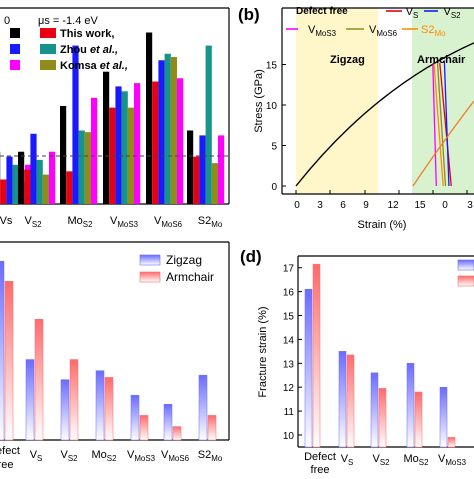 Image resolution: width=474 pixels, height=479 pixels. I want to click on panel-b-legend-label: VMoS6, so click(383, 31).